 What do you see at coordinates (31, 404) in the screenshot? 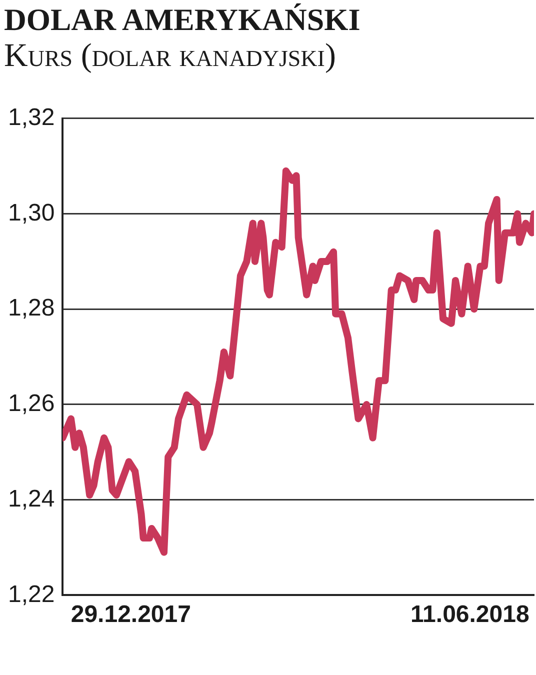
I see `y-tick-label: 1,26` at bounding box center [31, 404].